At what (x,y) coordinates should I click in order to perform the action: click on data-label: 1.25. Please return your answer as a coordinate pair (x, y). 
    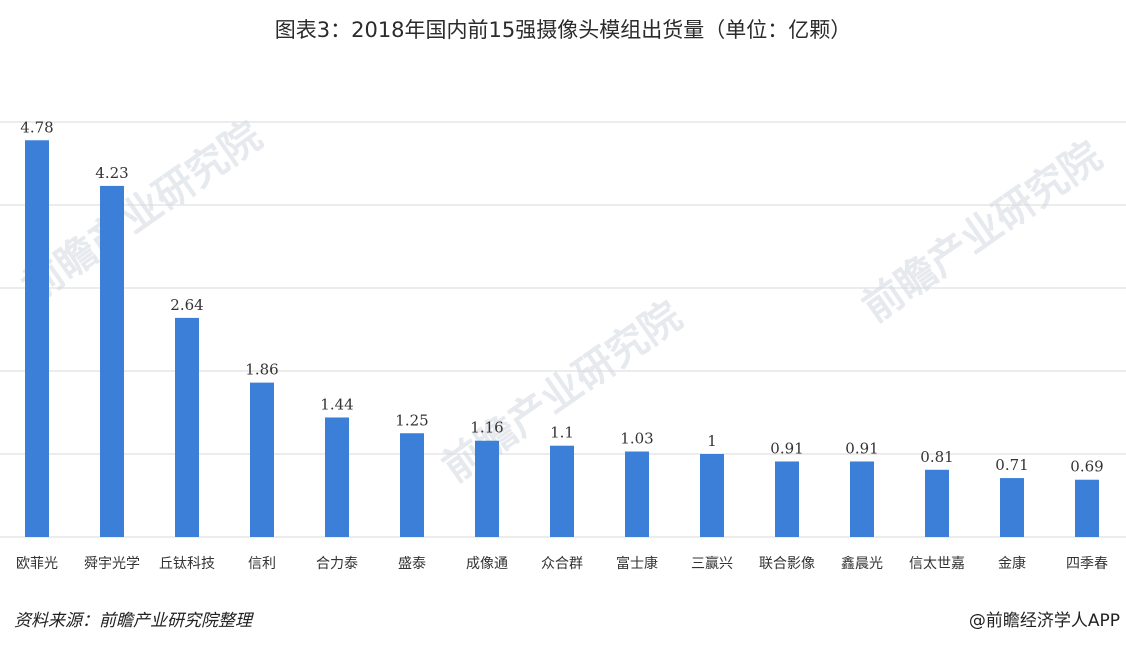
    Looking at the image, I should click on (411, 420).